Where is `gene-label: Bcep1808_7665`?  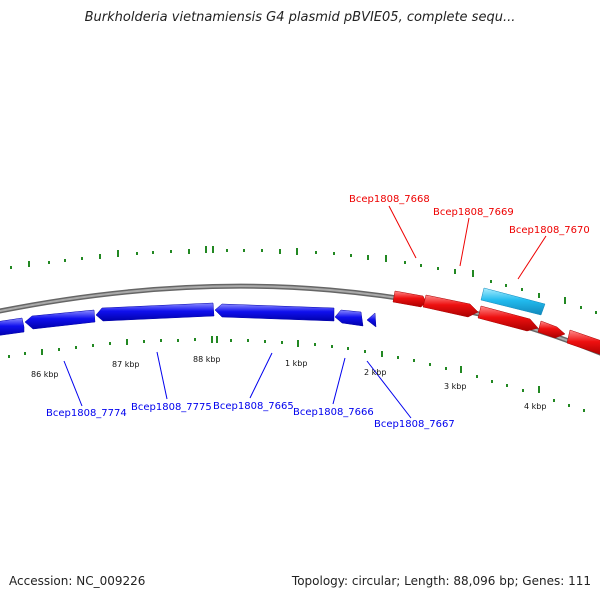
gene-label: Bcep1808_7665 is located at coordinates (253, 406).